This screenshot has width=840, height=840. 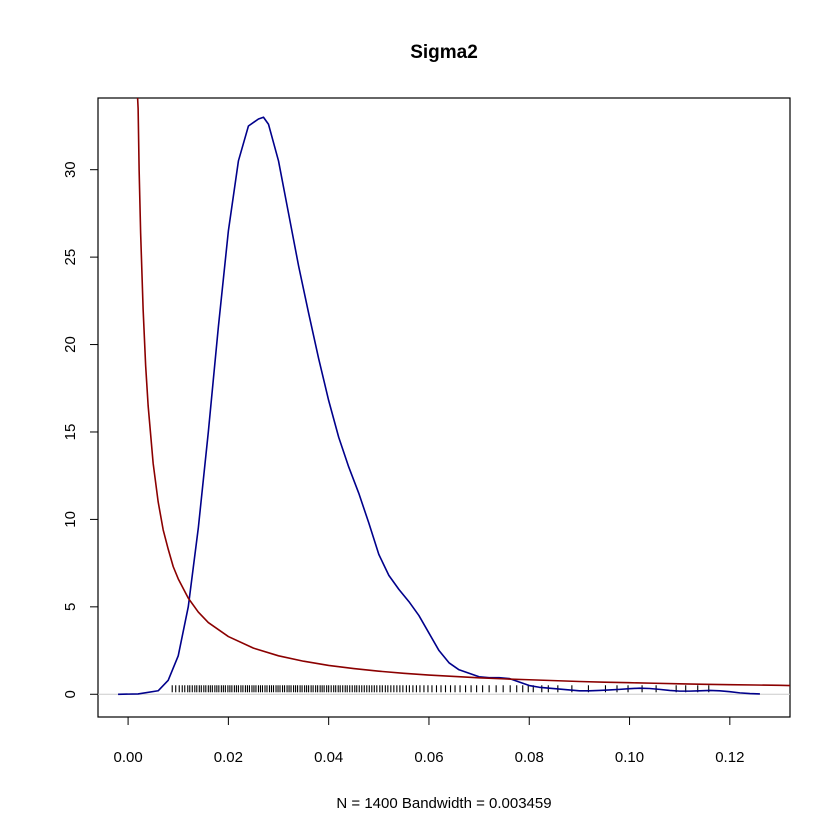 I want to click on x-tick-label: 0.02, so click(x=228, y=757).